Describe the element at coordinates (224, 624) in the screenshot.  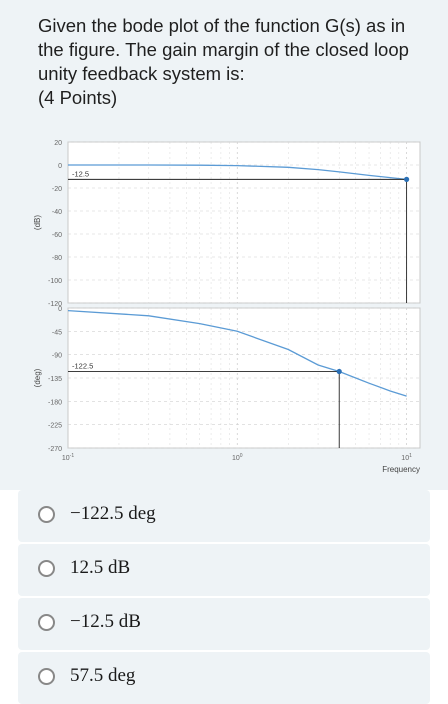
I see `option-3: −12.5 dB` at that location.